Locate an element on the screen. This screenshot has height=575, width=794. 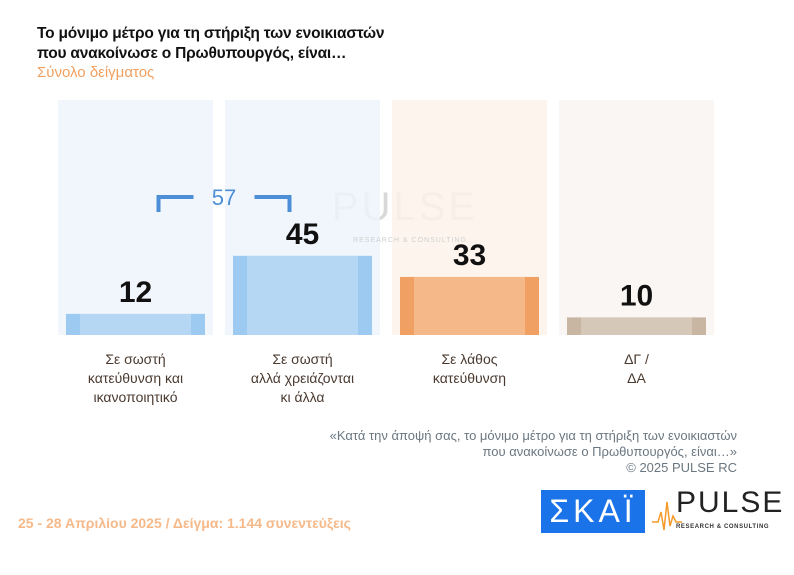
skai-logo: ΣΚΑΪ is located at coordinates (593, 511).